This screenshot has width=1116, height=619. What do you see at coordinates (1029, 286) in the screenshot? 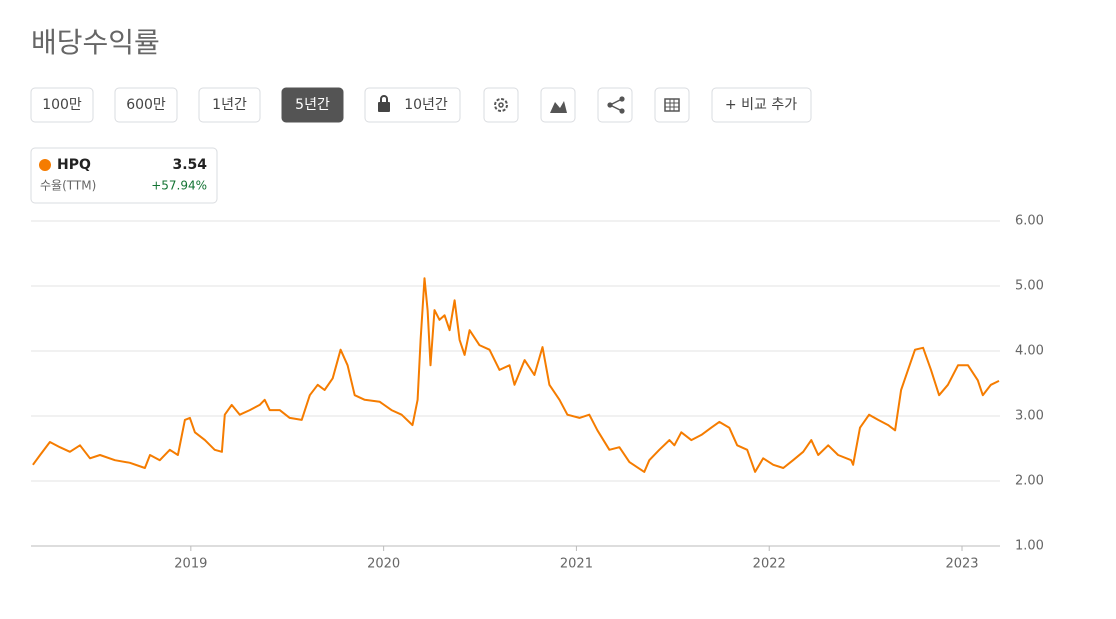
I see `y-tick-label: 5.00` at bounding box center [1029, 286].